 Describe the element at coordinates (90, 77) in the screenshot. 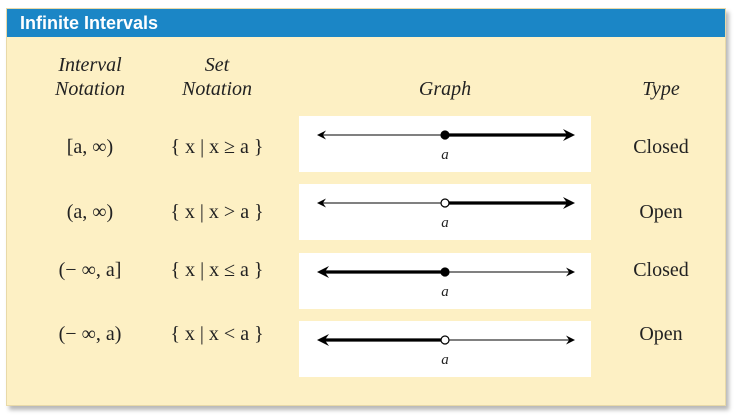

I see `header-interval-notation: Interval Notation` at that location.